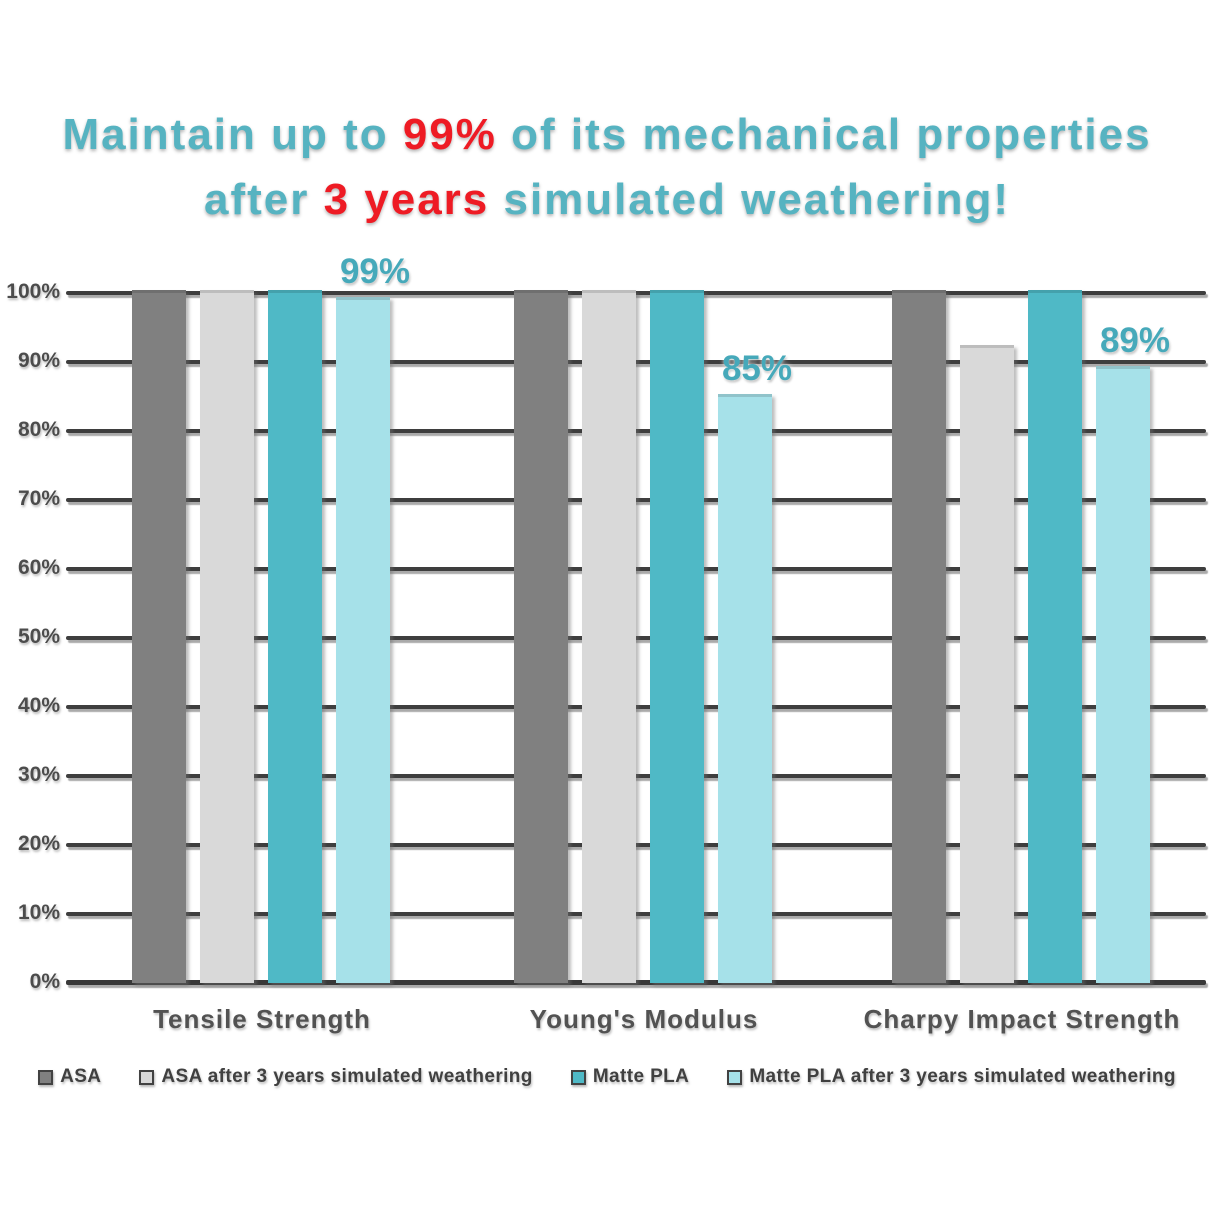 Image resolution: width=1214 pixels, height=1214 pixels. What do you see at coordinates (38, 498) in the screenshot?
I see `y-tick-70%: 70%` at bounding box center [38, 498].